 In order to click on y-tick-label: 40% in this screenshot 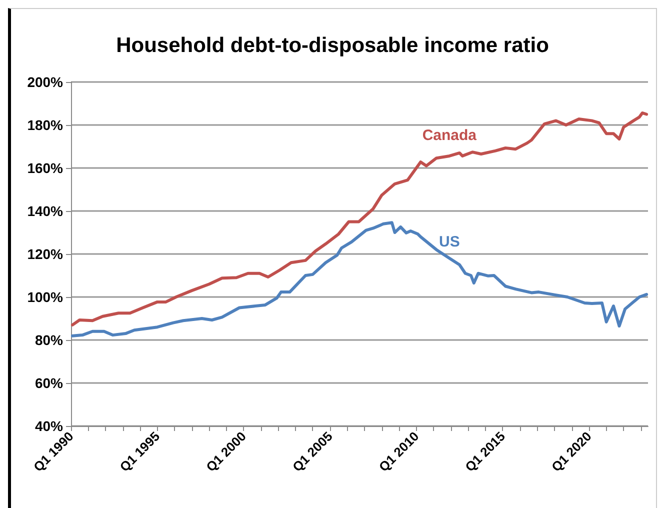, I will do `click(49, 426)`.